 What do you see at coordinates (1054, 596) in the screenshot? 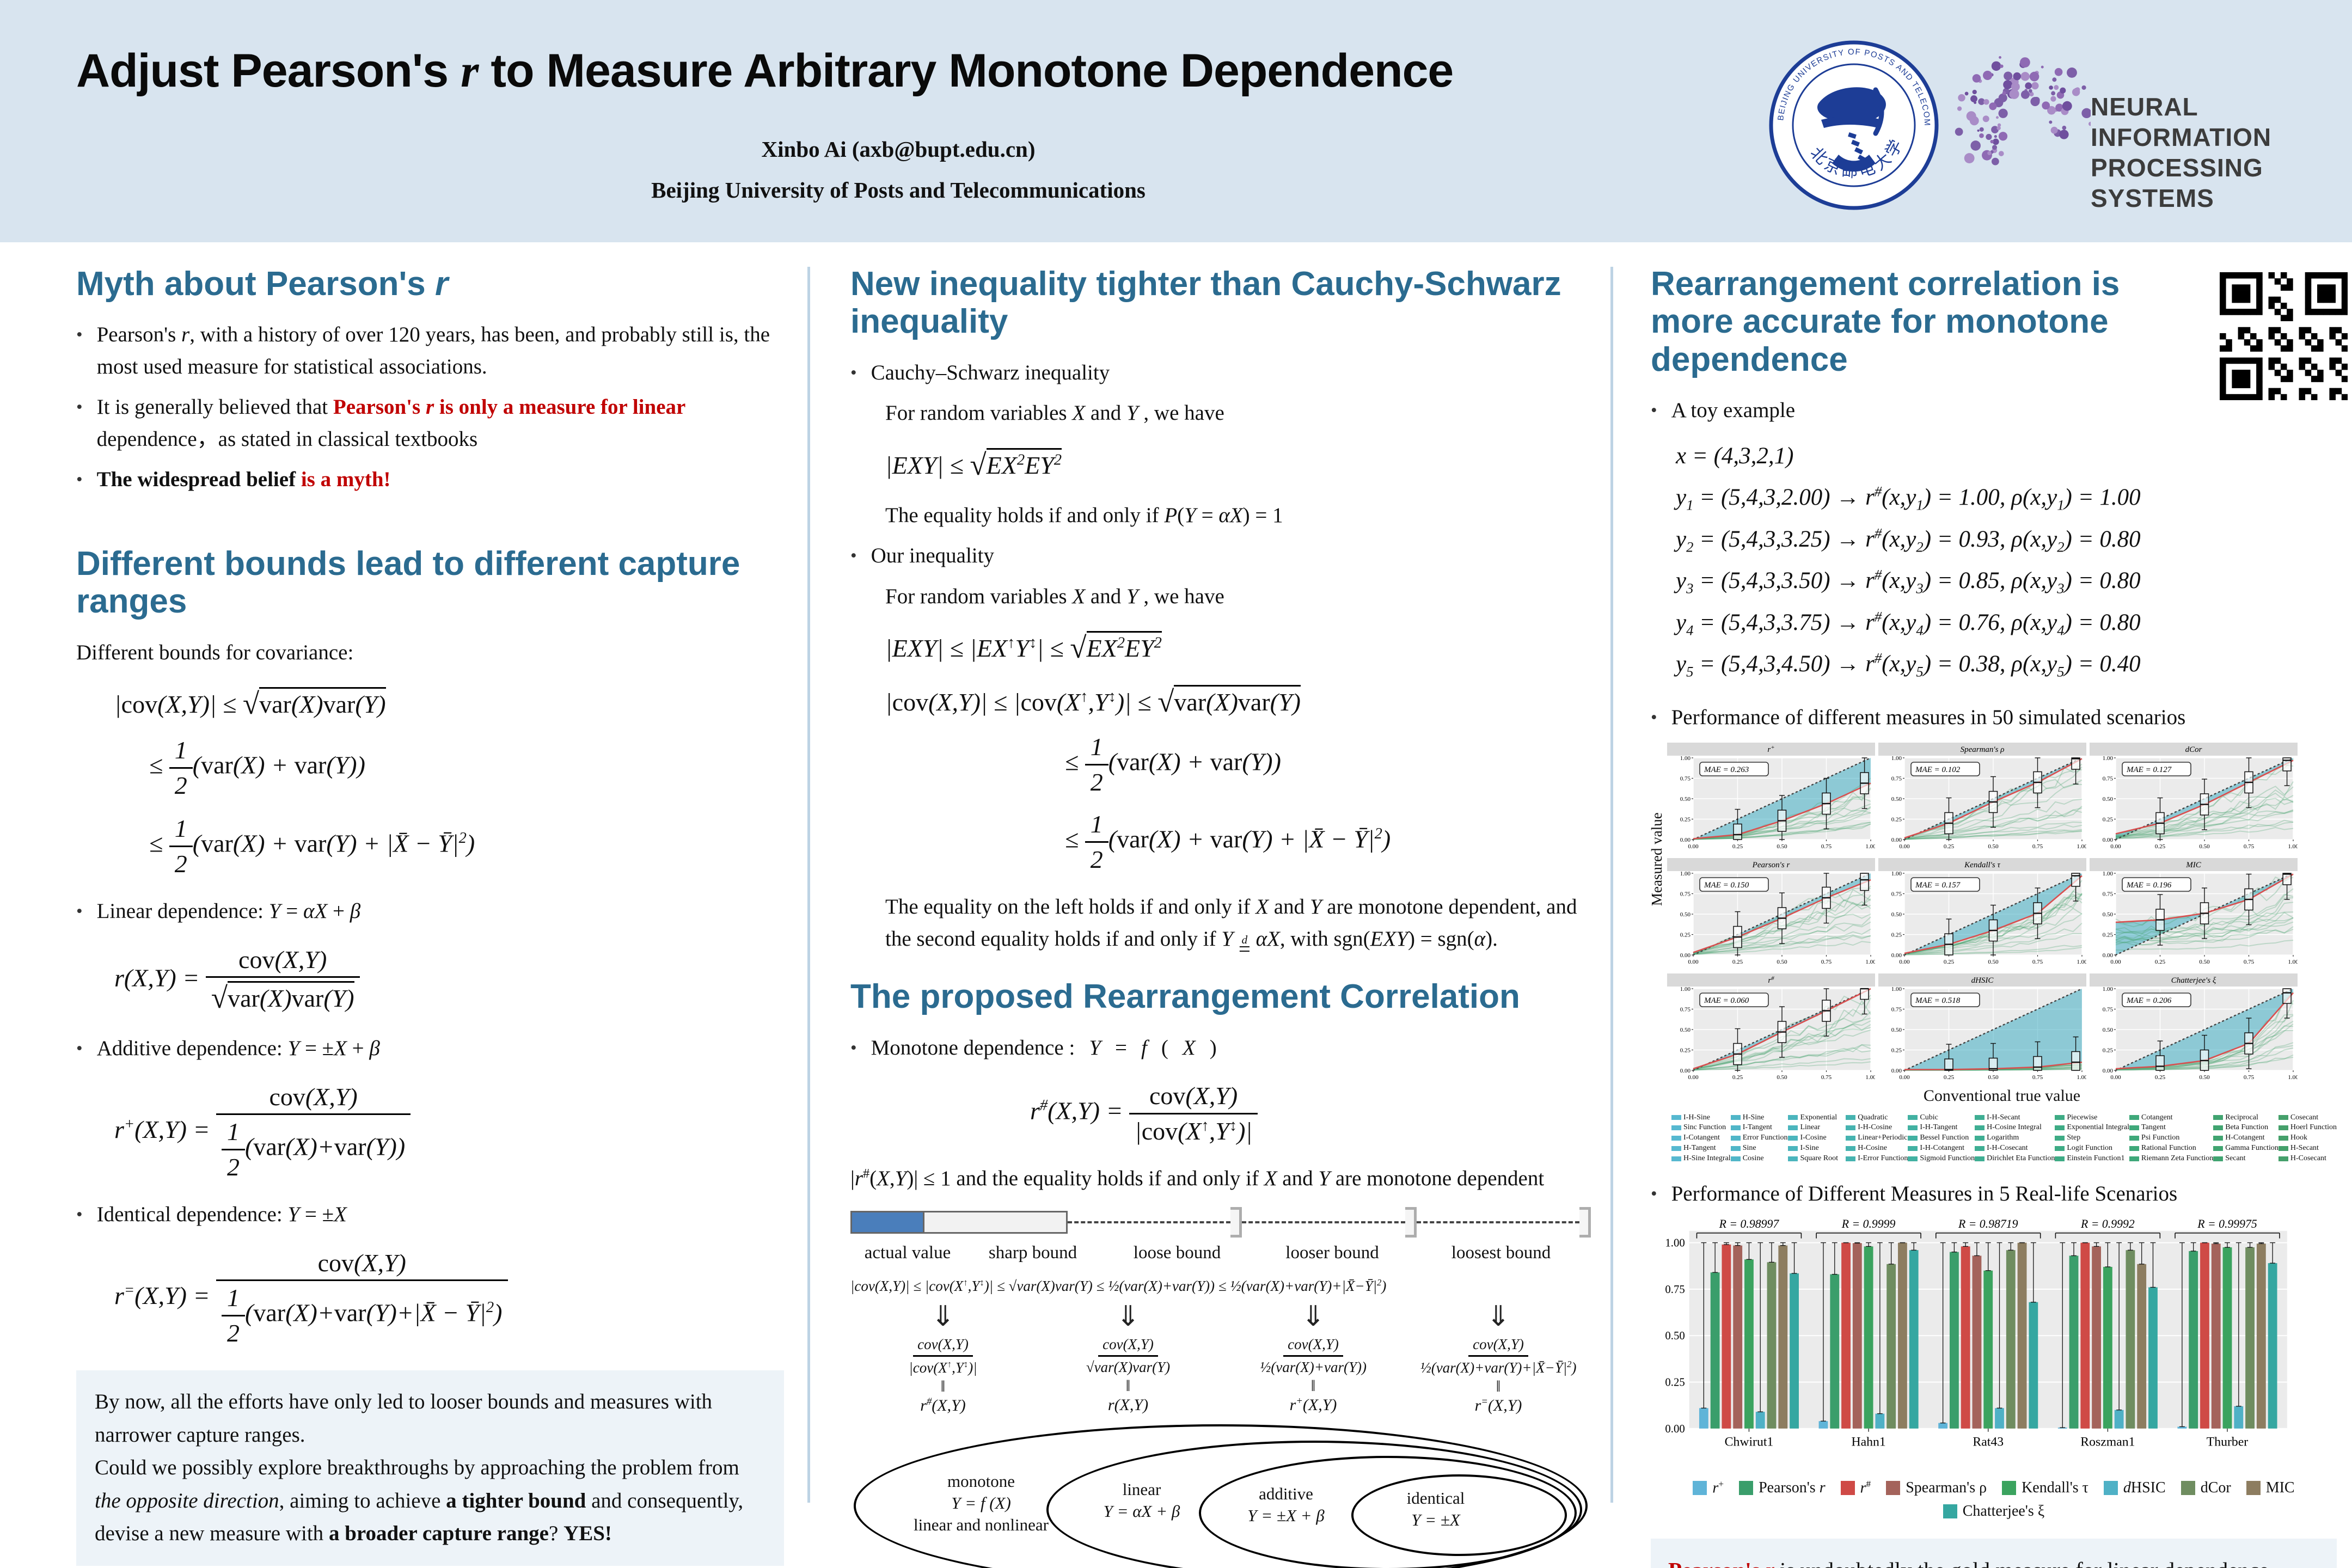
I see `rv-line-2: For random variables X and Y , we have` at bounding box center [1054, 596].